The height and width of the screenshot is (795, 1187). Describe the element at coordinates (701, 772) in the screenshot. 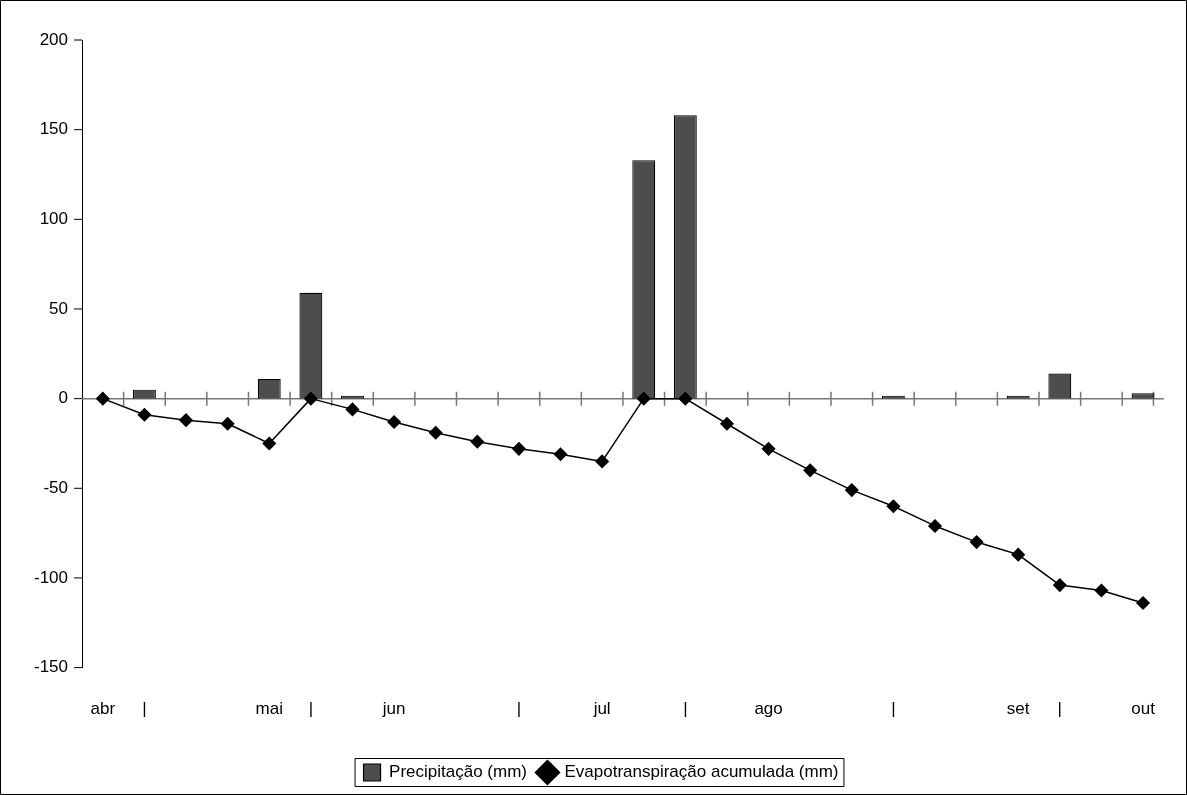

I see `legend-label: Evapotranspiração acumulada (mm)` at that location.